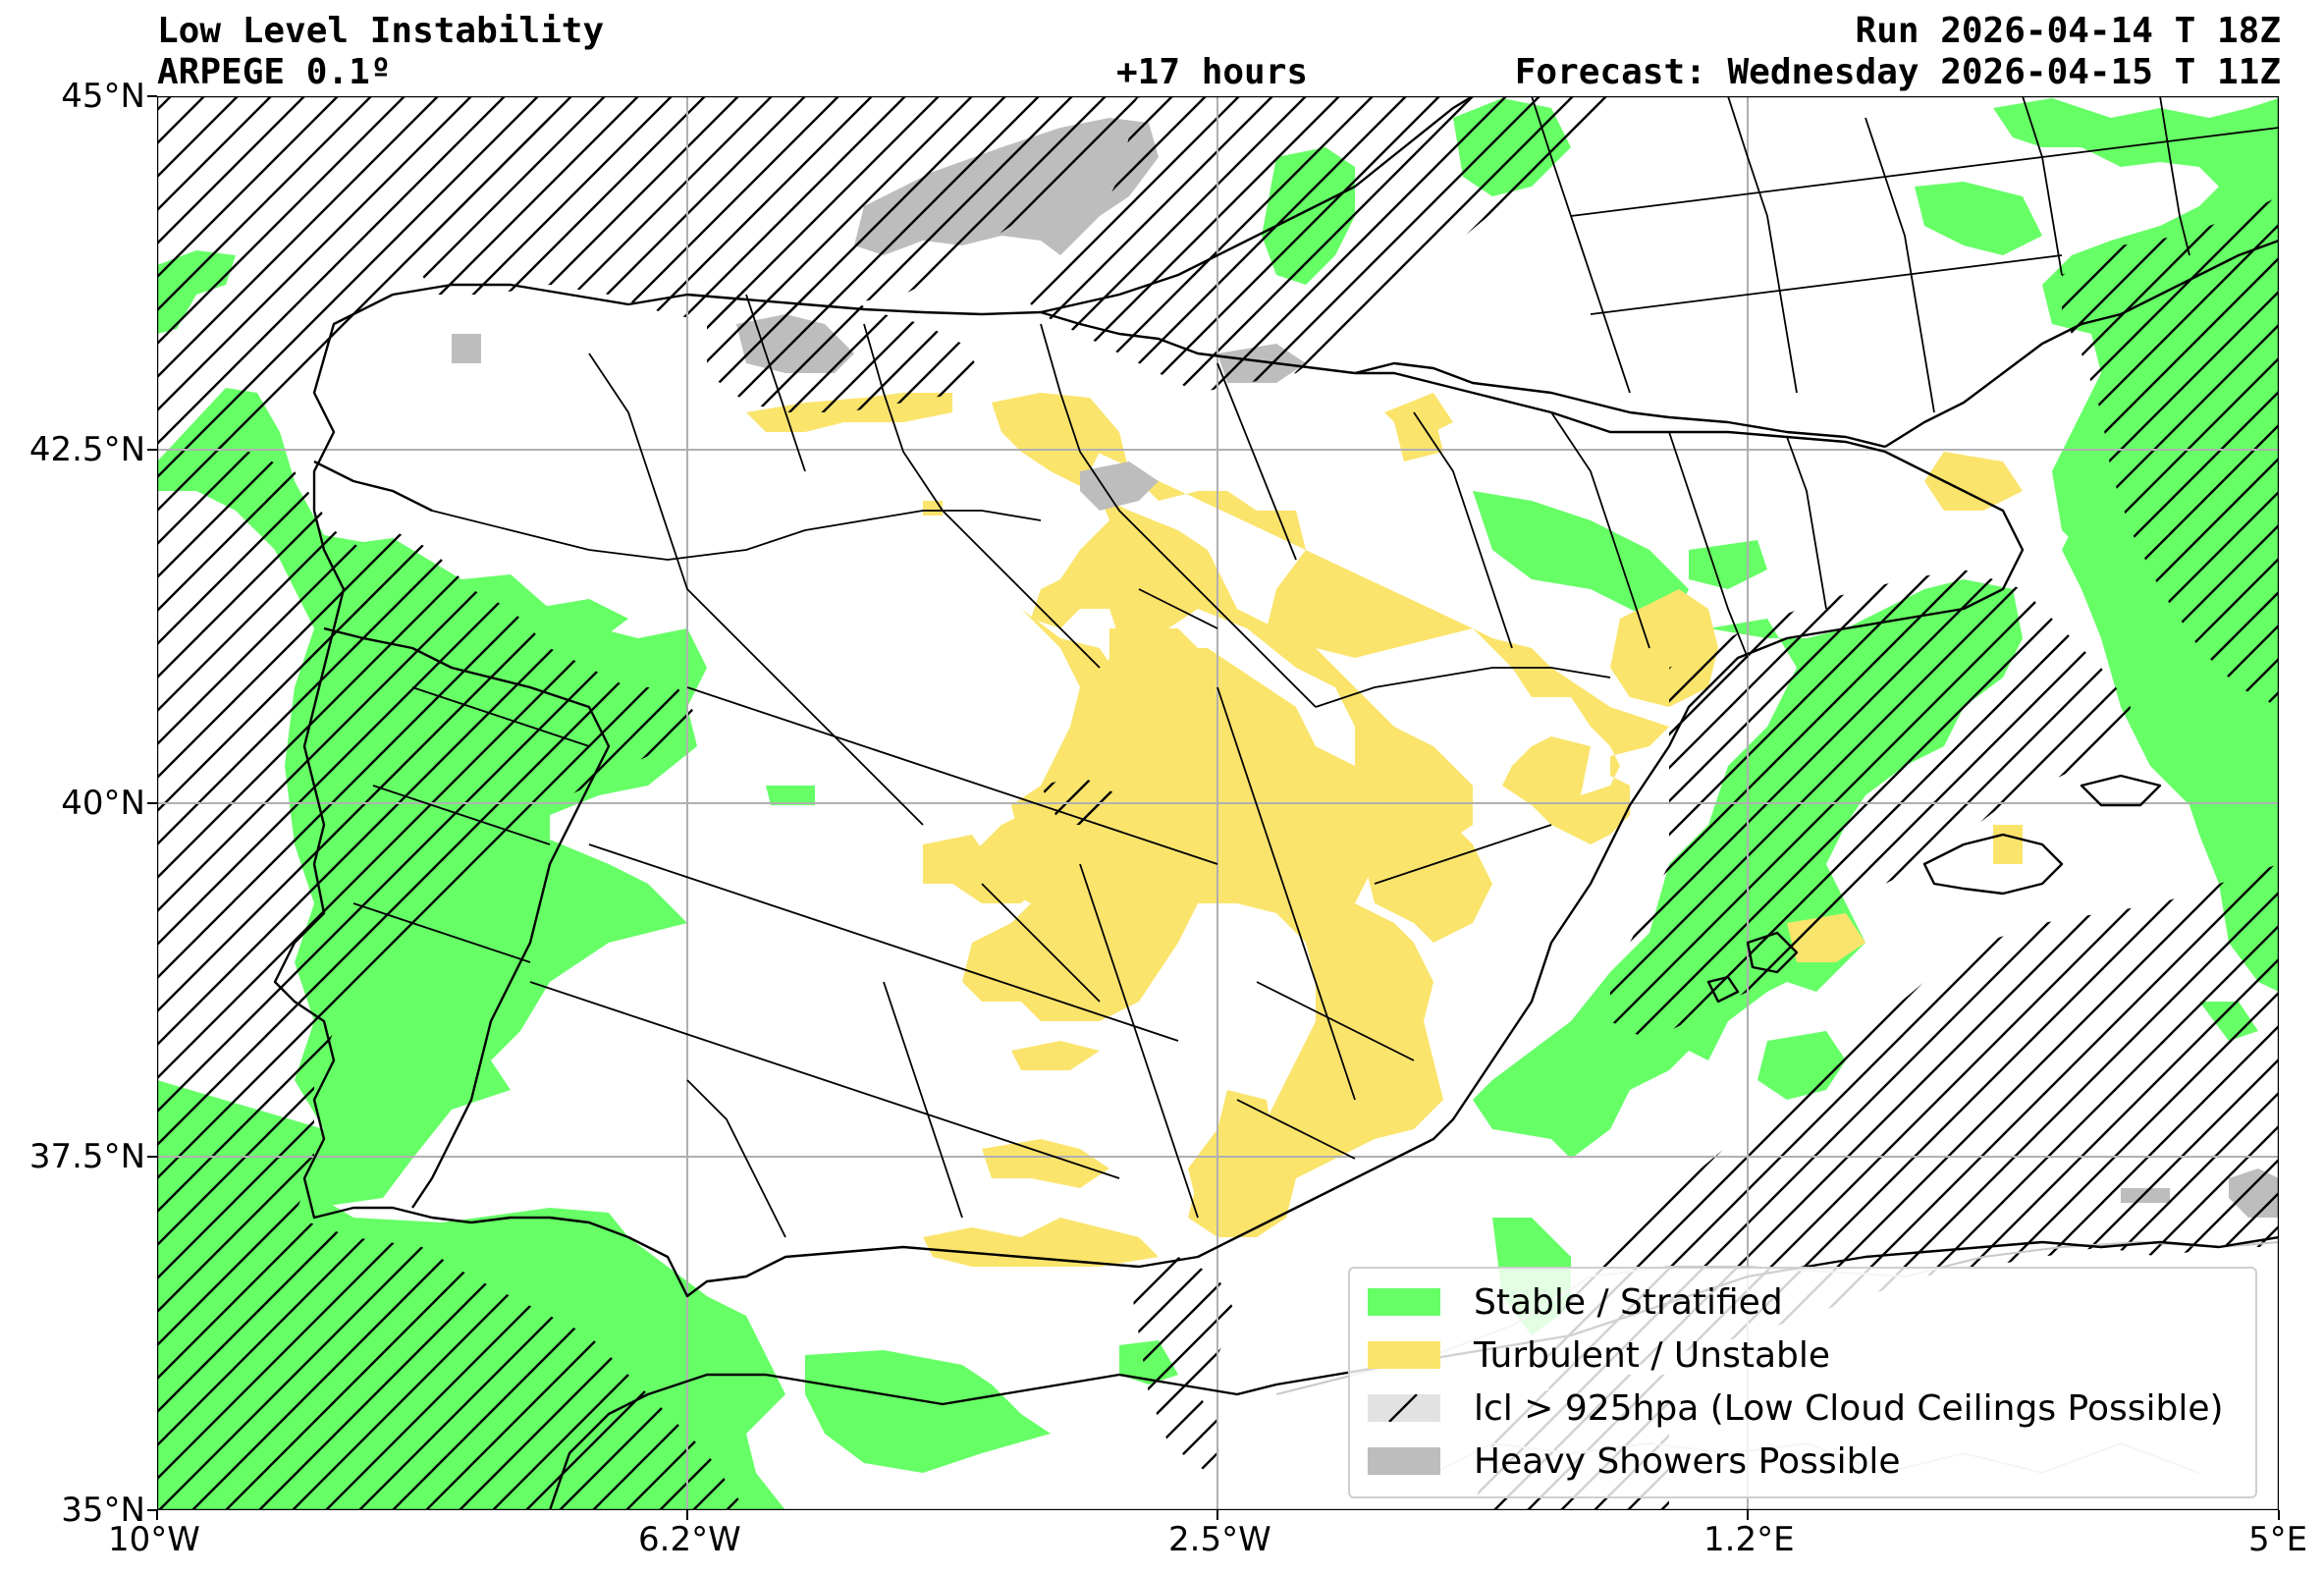 This screenshot has height=1575, width=2324. I want to click on legend-swatch-showers, so click(1404, 1461).